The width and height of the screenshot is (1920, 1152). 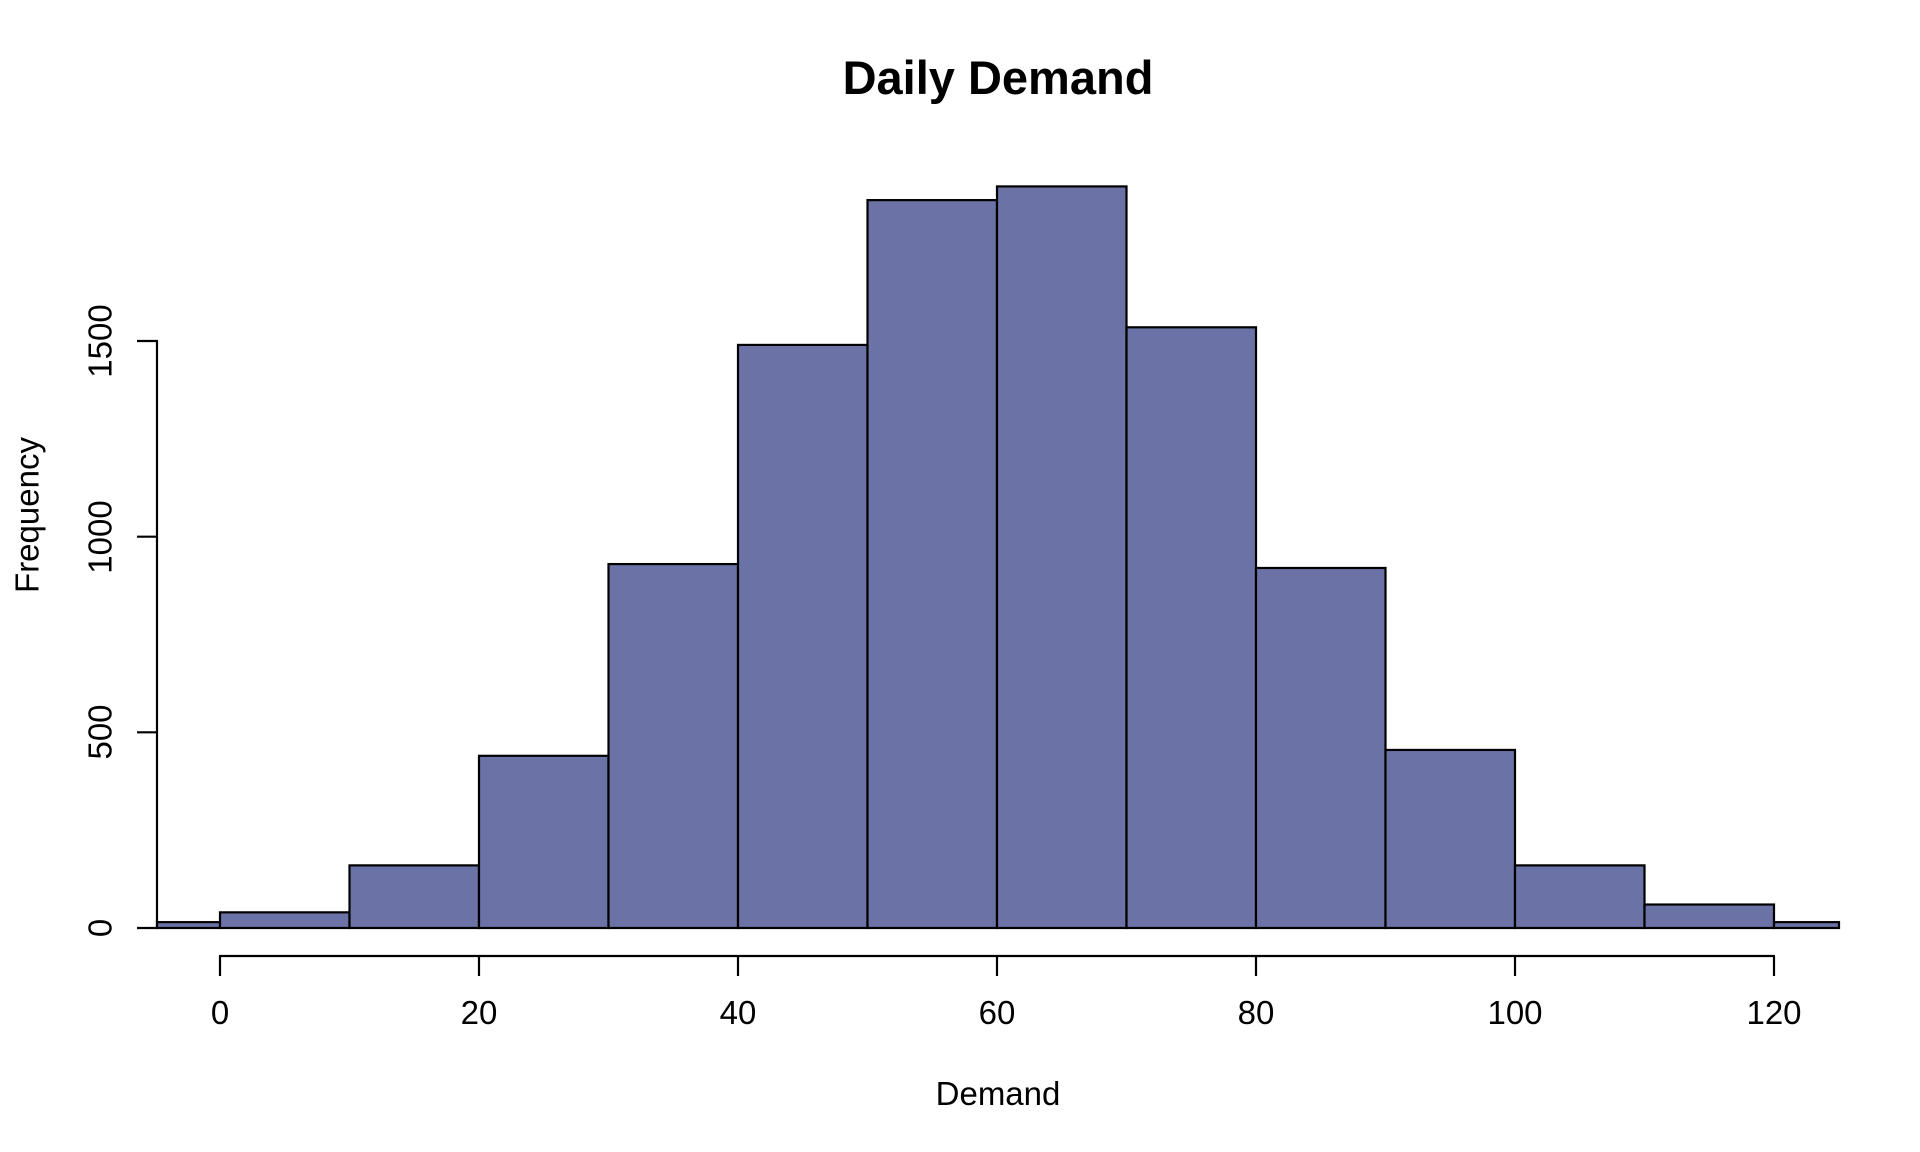 I want to click on x-tick-label: 0, so click(x=220, y=1012).